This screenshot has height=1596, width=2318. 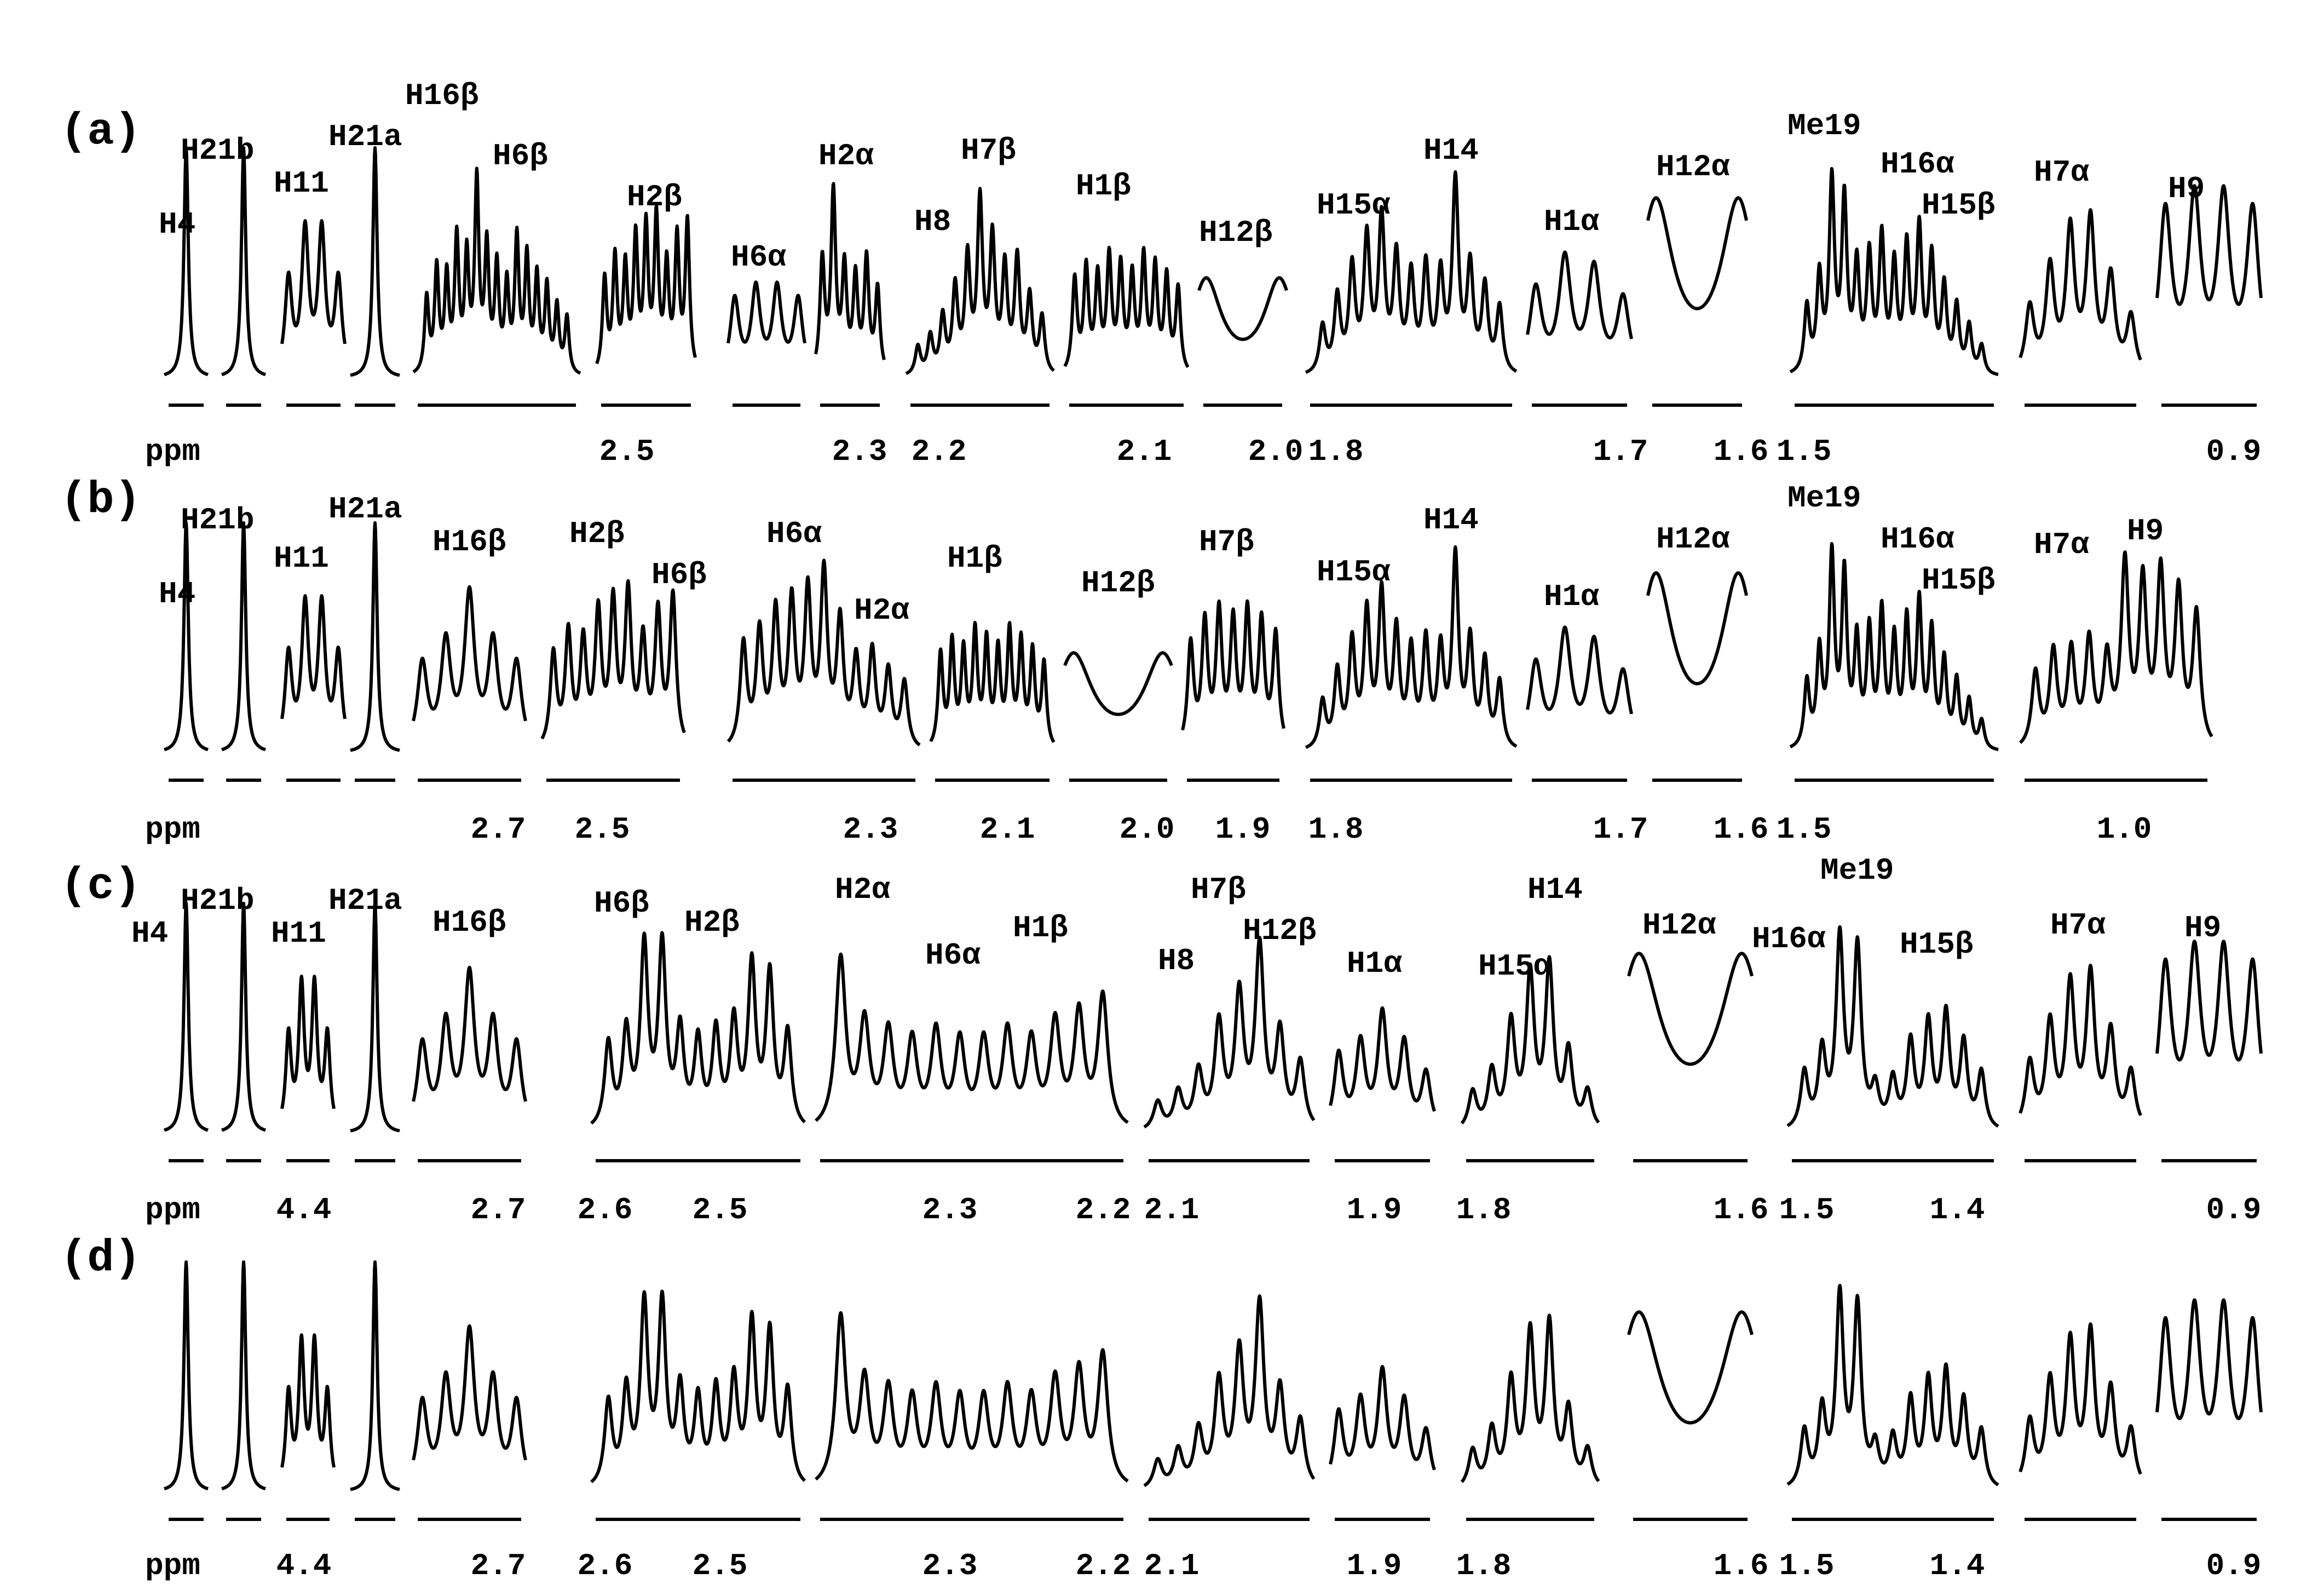 What do you see at coordinates (520, 157) in the screenshot?
I see `peak-assignment-label: H6β` at bounding box center [520, 157].